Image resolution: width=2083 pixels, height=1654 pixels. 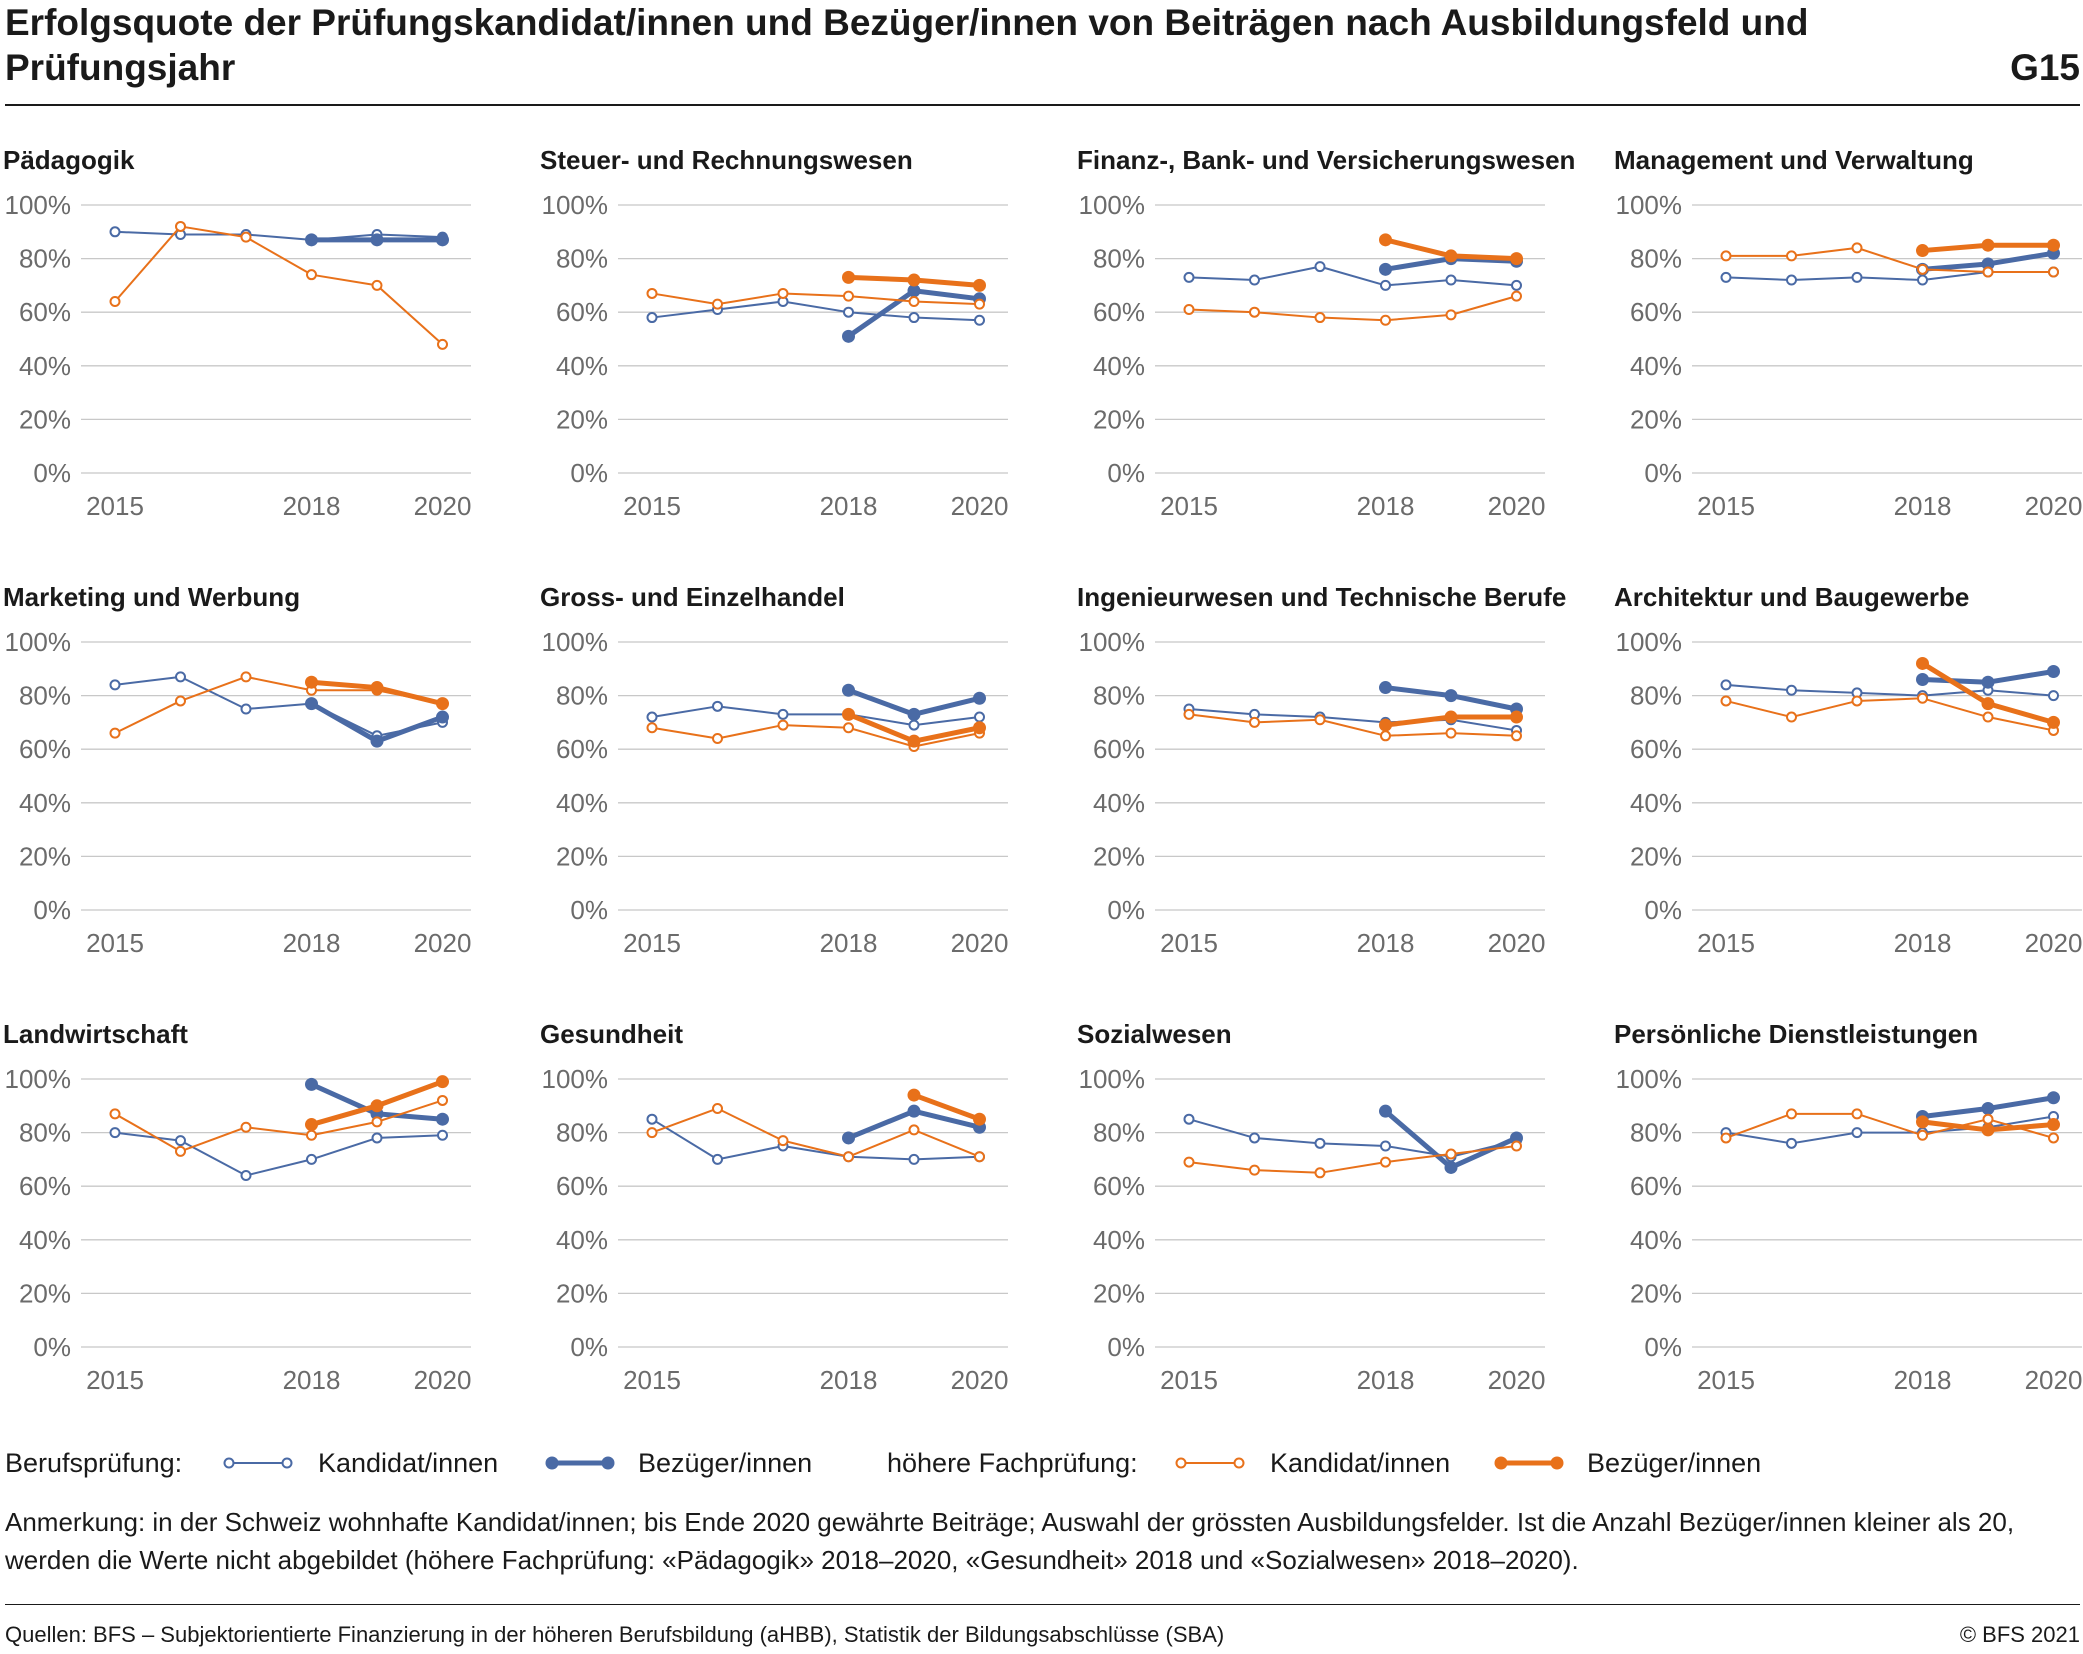 I want to click on y-tick-label: 0%, so click(x=1126, y=473).